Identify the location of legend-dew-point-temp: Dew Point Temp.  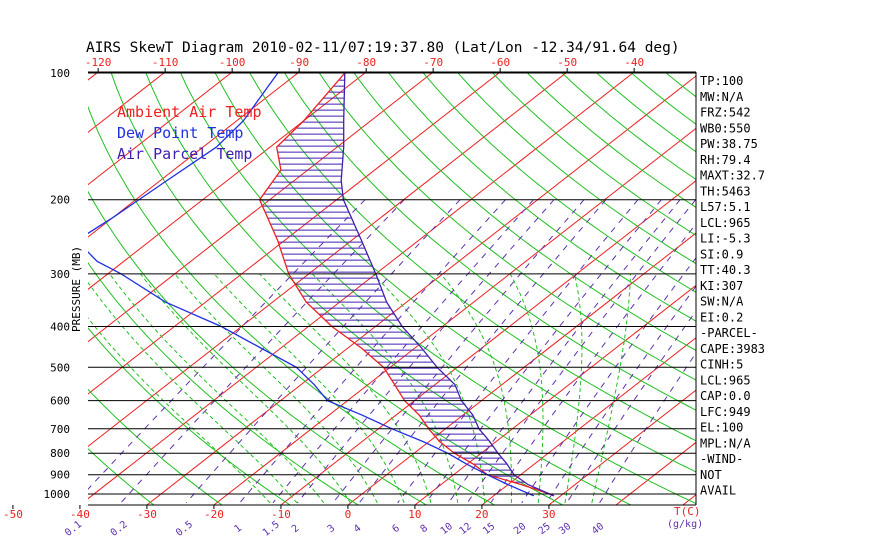
(180, 133).